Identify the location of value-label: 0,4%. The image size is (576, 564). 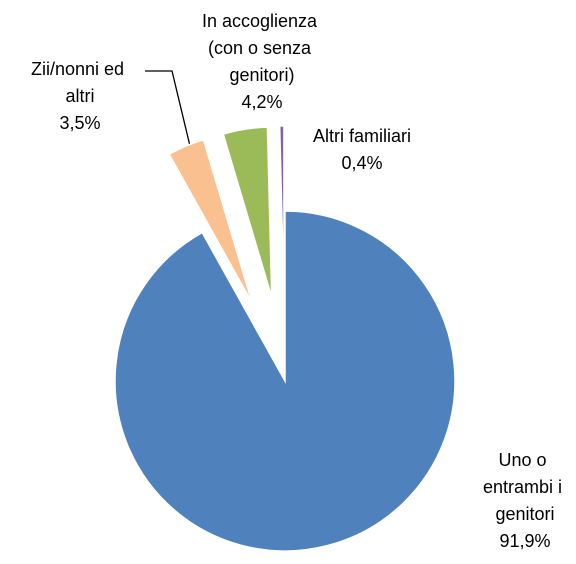
(361, 163).